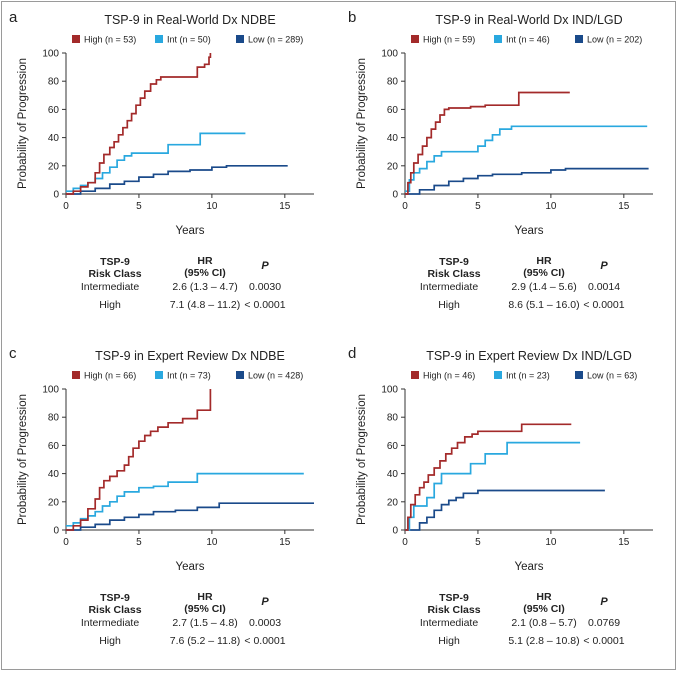  I want to click on legend-label-int: Int (n = 50), so click(189, 40).